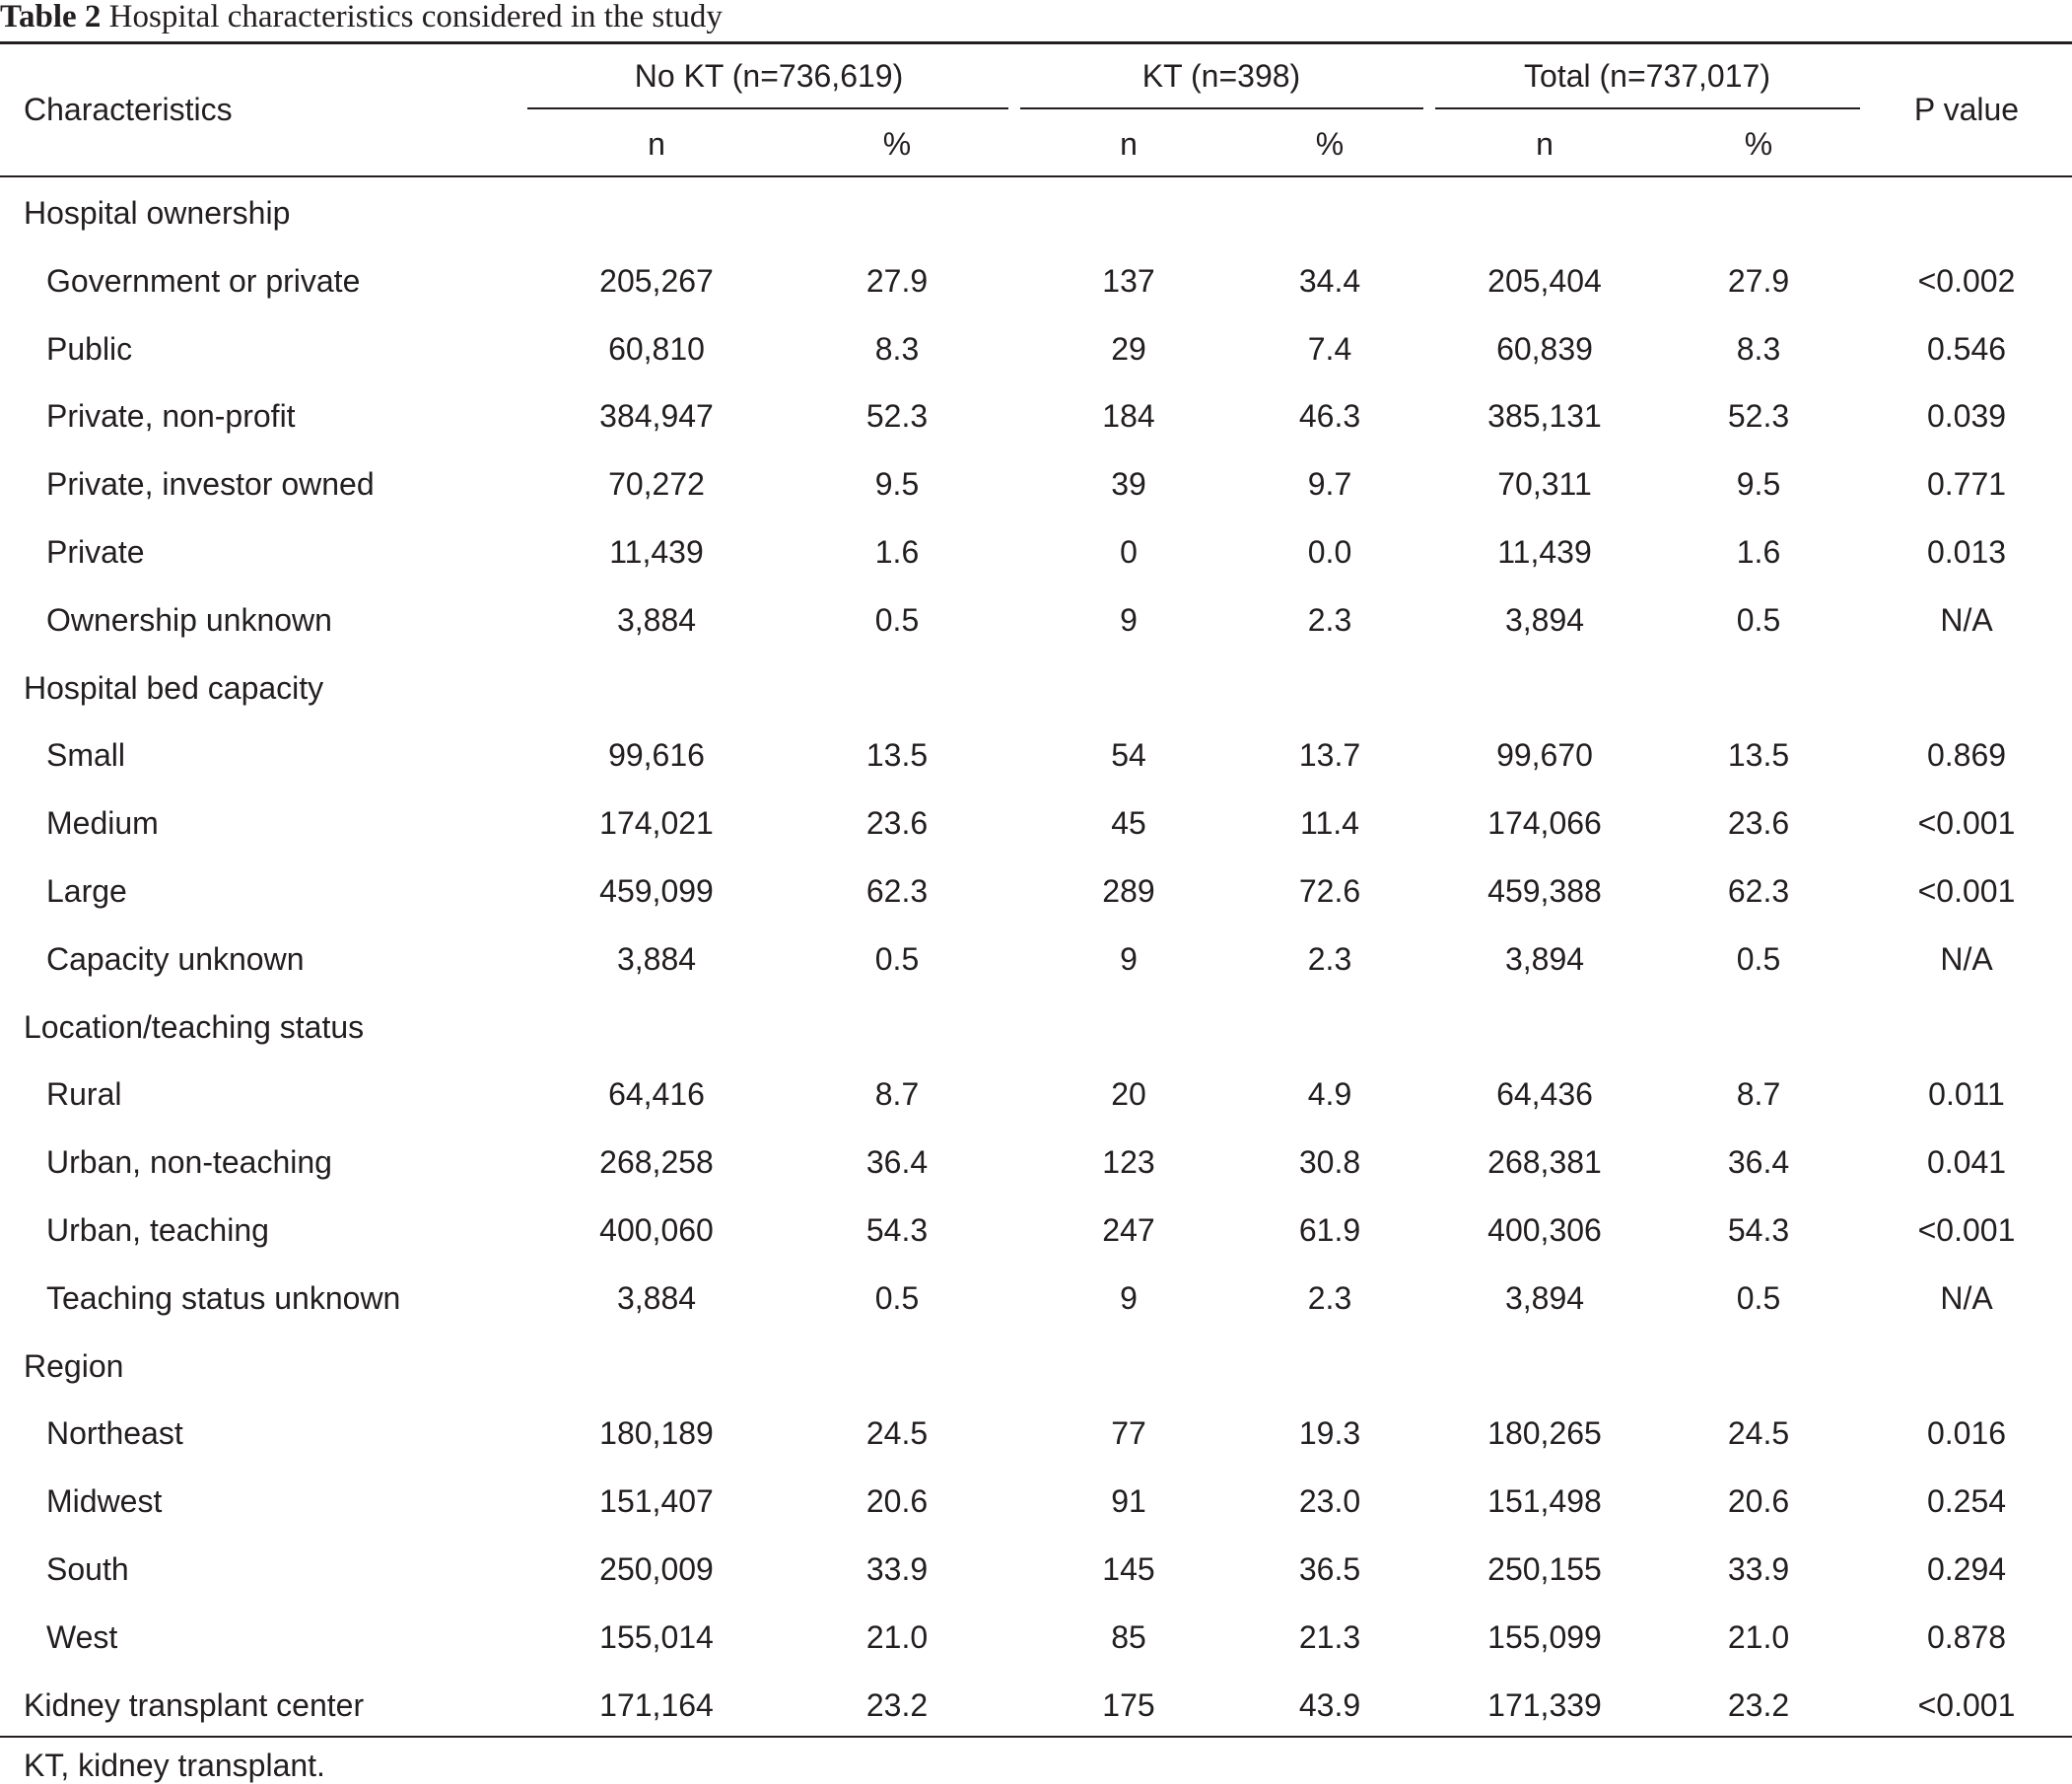 This screenshot has width=2072, height=1784. I want to click on cell-p-value: 0.013, so click(1966, 552).